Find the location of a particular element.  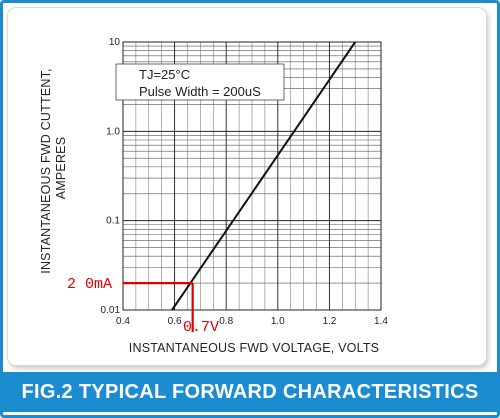

figure-caption: FIG.2 TYPICAL FORWARD CHARACTERISTICS is located at coordinates (250, 391).